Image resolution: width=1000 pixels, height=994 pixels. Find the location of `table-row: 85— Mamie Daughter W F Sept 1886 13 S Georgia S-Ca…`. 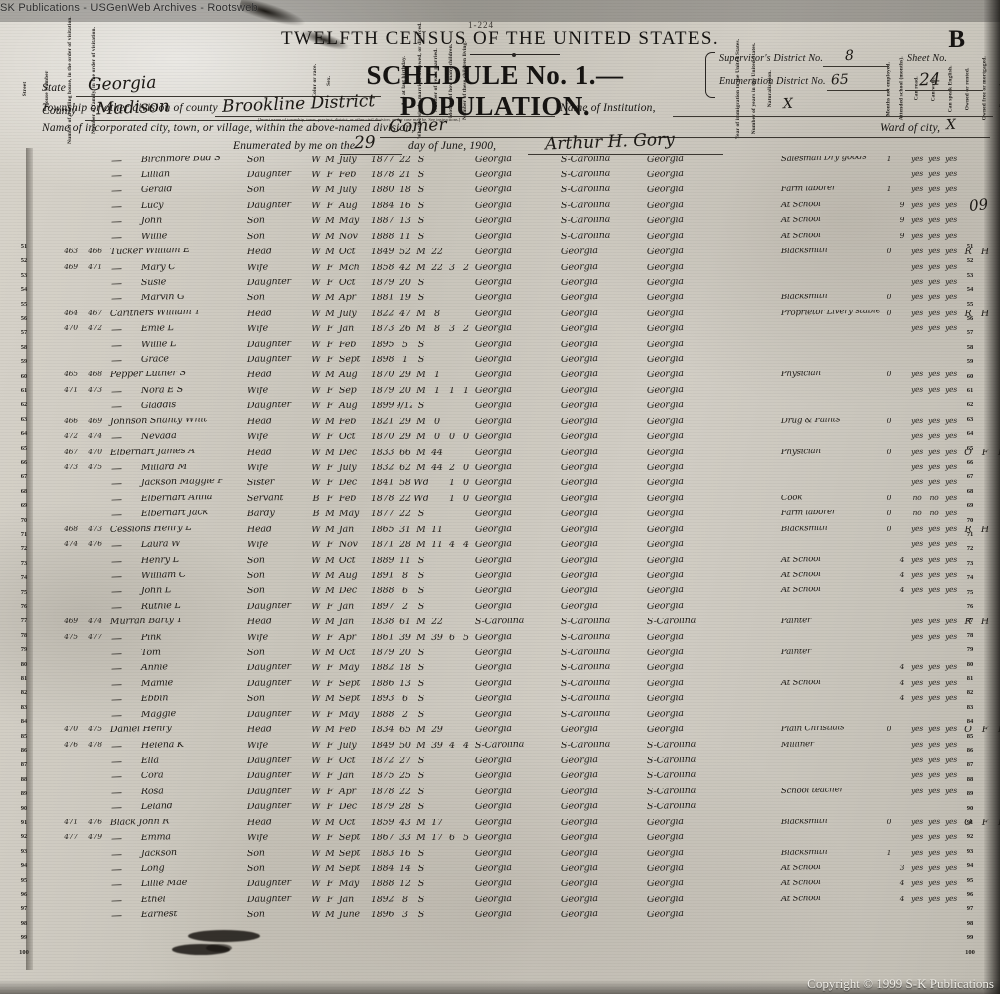

table-row: 85— Mamie Daughter W F Sept 1886 13 S Georgia S-Ca… is located at coordinates (500, 687).